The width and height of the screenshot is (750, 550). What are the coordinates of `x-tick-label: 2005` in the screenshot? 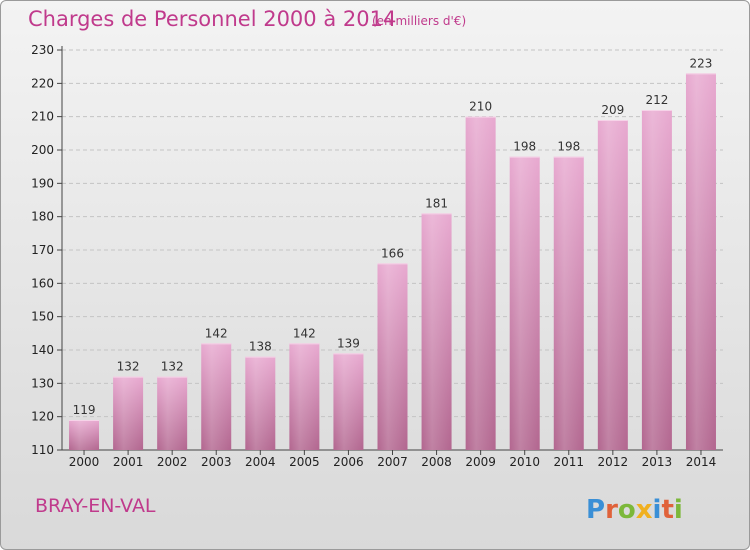 It's located at (304, 462).